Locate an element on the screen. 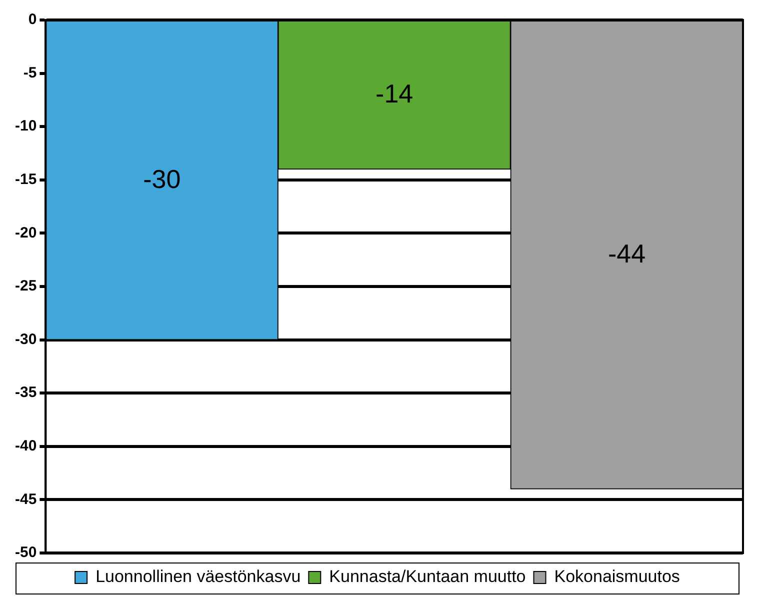 This screenshot has width=761, height=608. y-tick-label: -30 is located at coordinates (25, 339).